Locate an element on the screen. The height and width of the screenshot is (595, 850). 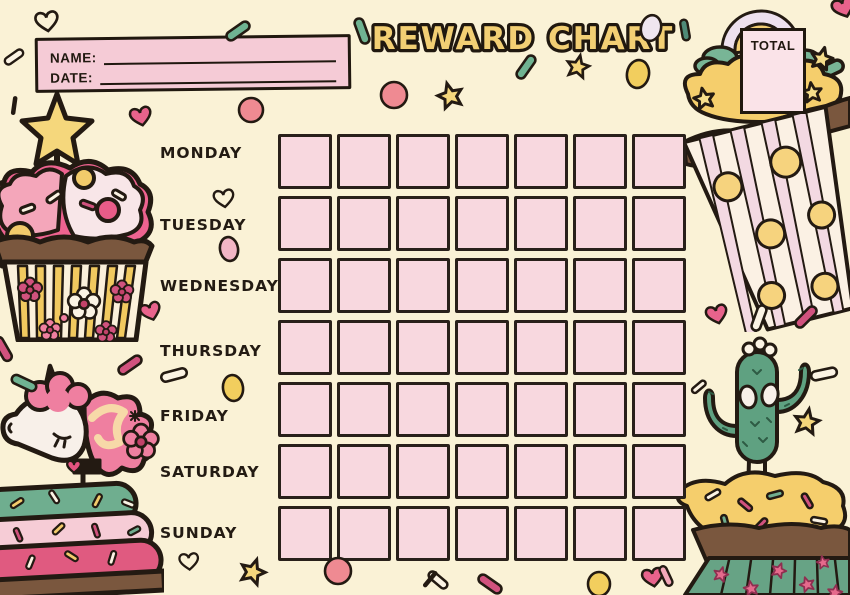
day-label-friday: FRIDAY is located at coordinates (194, 416).